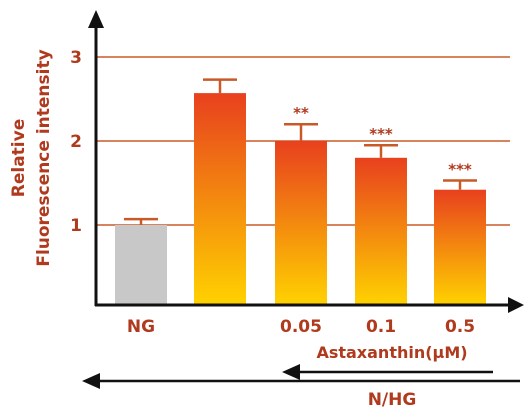  I want to click on x-tick-label-2: 0.05, so click(301, 327).